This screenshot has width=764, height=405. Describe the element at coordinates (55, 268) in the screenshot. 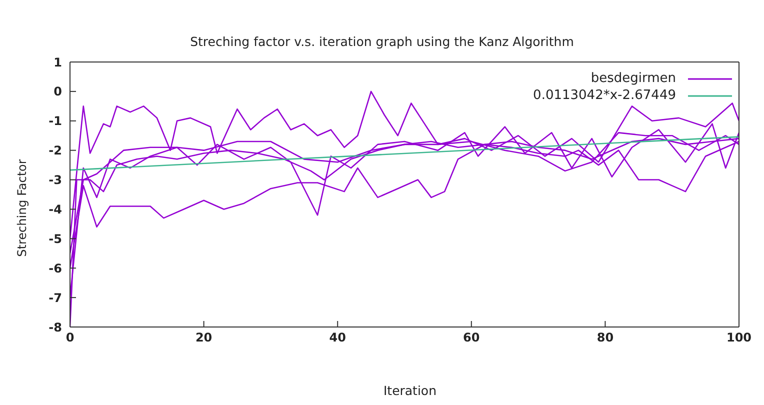

I see `y-tick-label: -6` at that location.